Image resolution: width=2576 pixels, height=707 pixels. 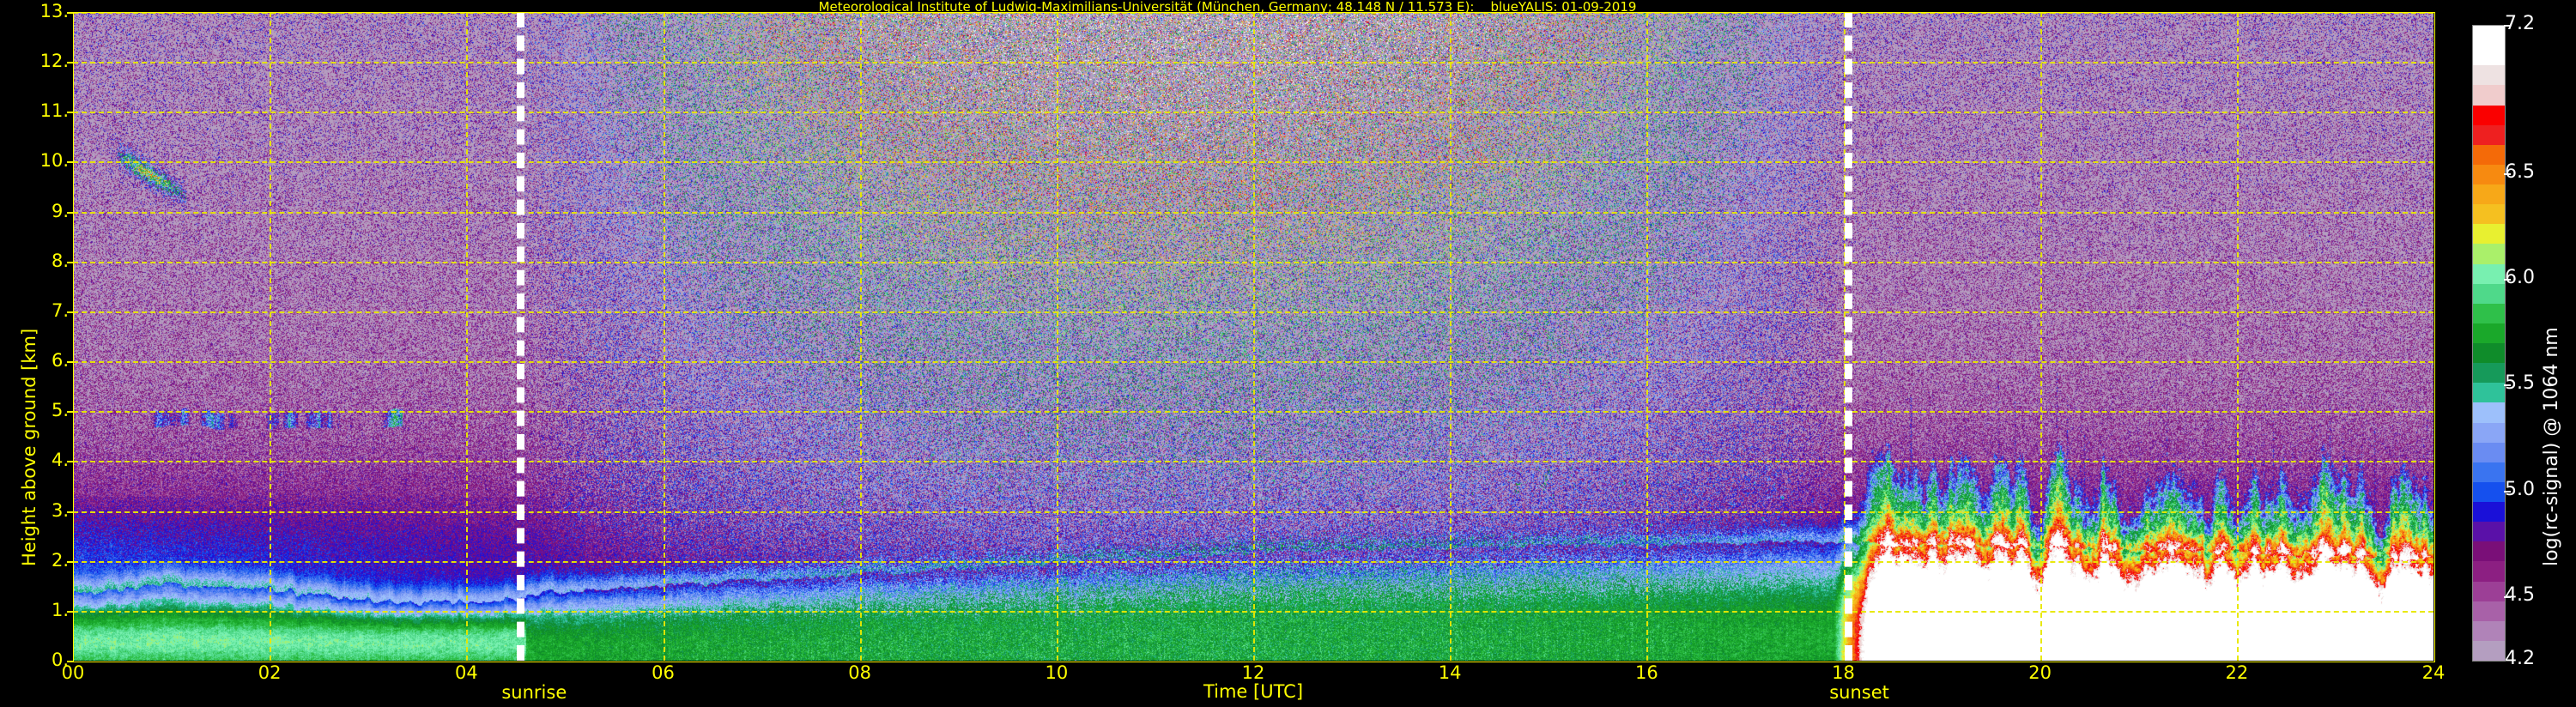 I want to click on x-tick-label: 10, so click(x=1057, y=672).